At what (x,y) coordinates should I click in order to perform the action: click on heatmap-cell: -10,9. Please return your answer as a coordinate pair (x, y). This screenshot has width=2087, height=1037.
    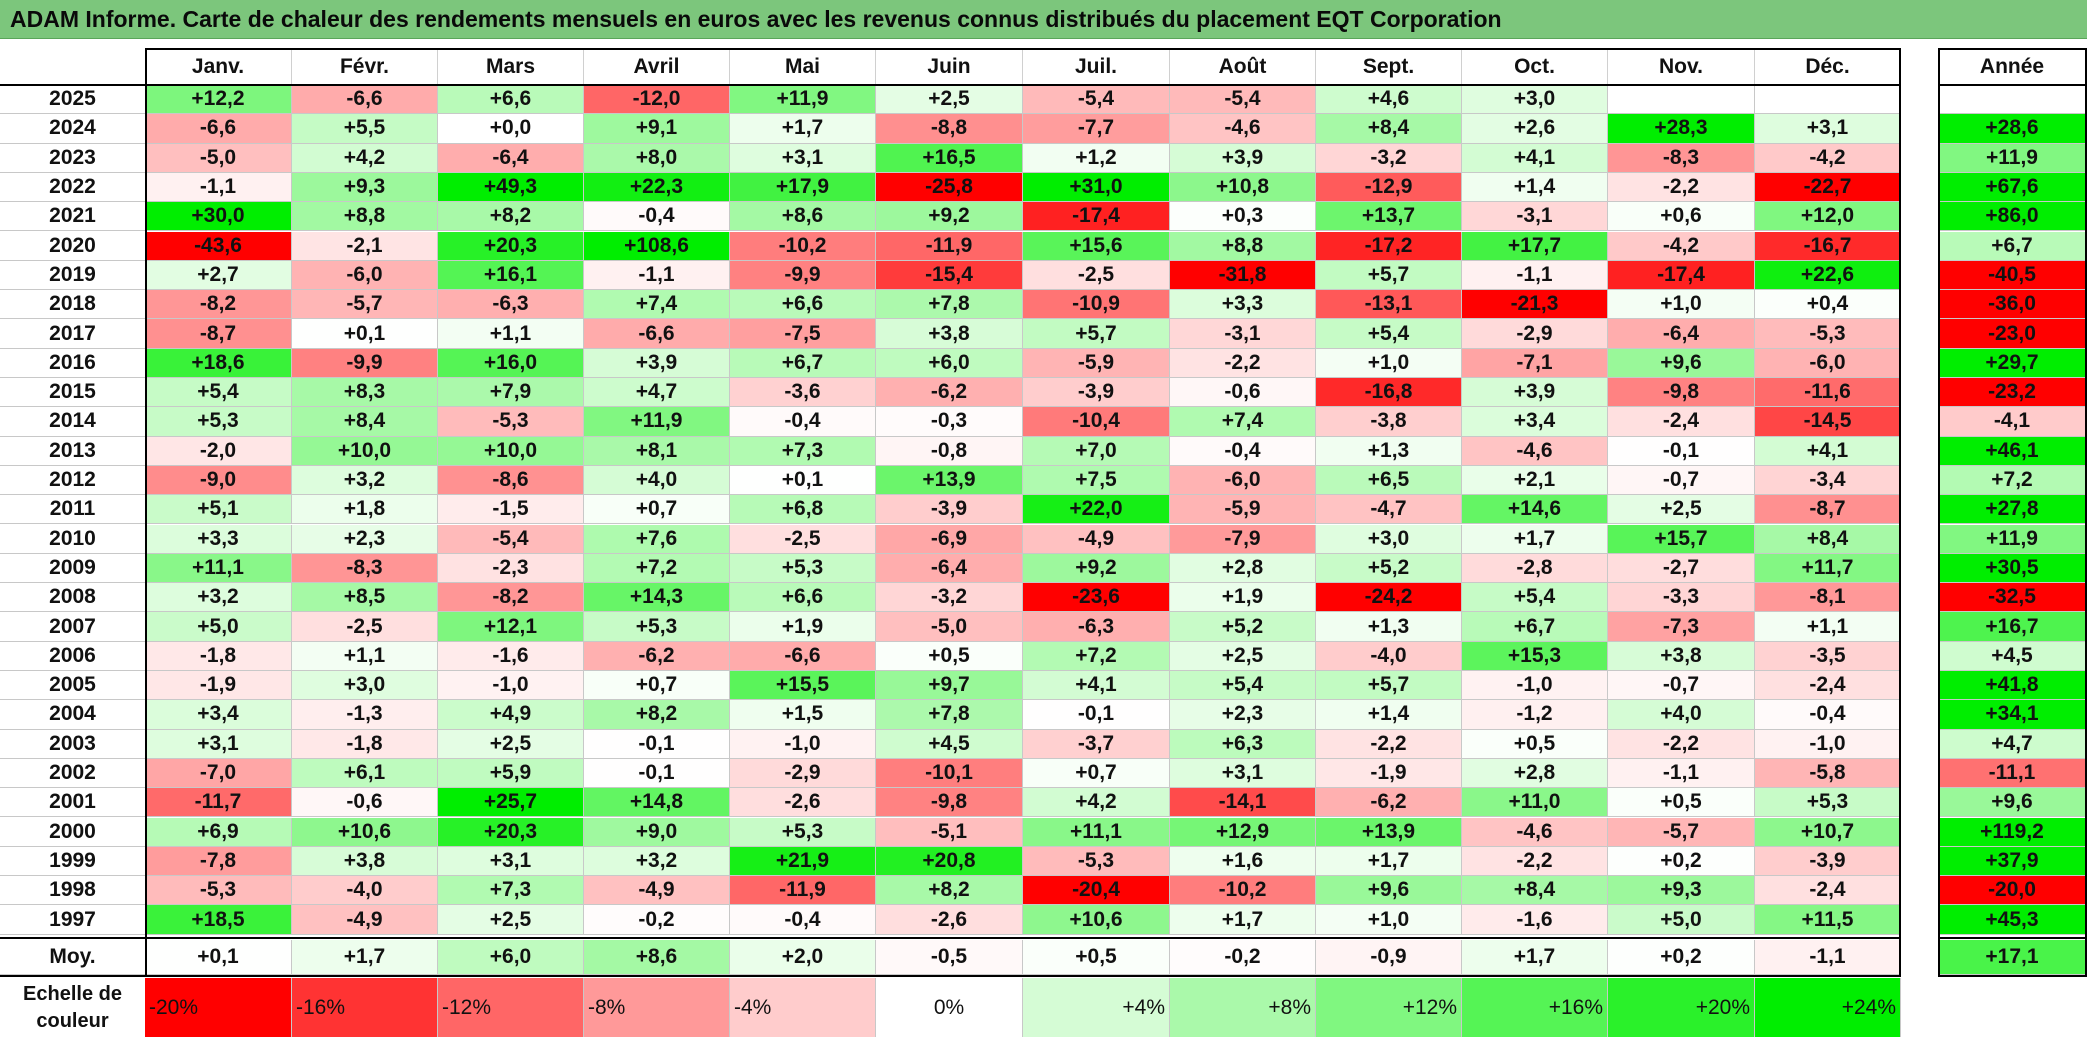
    Looking at the image, I should click on (1096, 305).